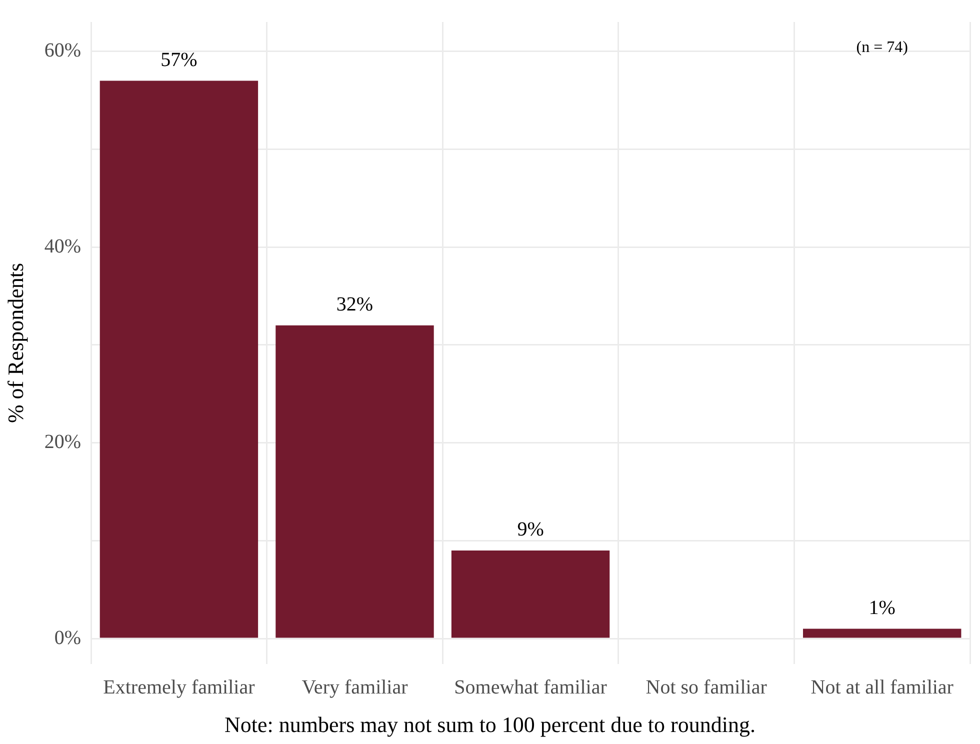 The height and width of the screenshot is (744, 980). I want to click on y-axis-title: % of Respondents, so click(15, 343).